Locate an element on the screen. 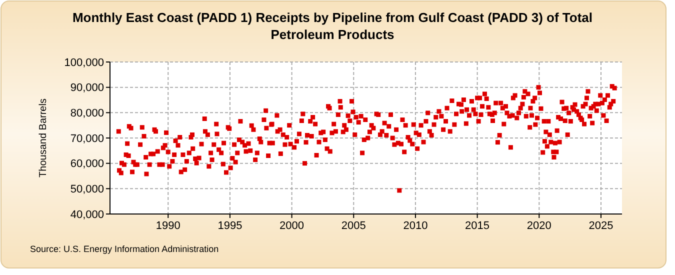 The image size is (675, 275). x-tick-label: 2015 is located at coordinates (477, 226).